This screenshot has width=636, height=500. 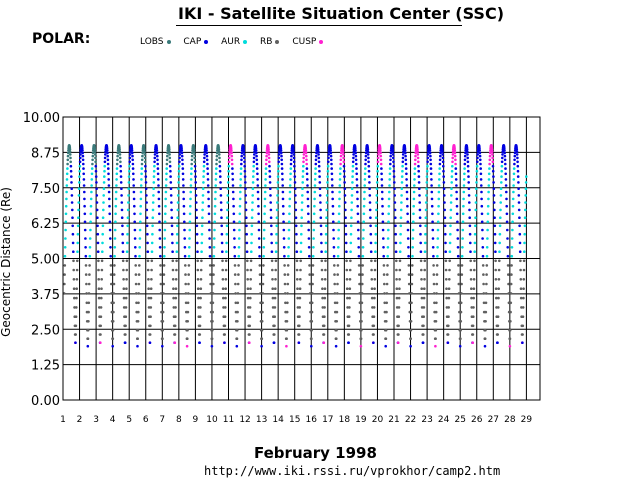 I want to click on y-tick-label: 2.50, so click(x=45, y=330).